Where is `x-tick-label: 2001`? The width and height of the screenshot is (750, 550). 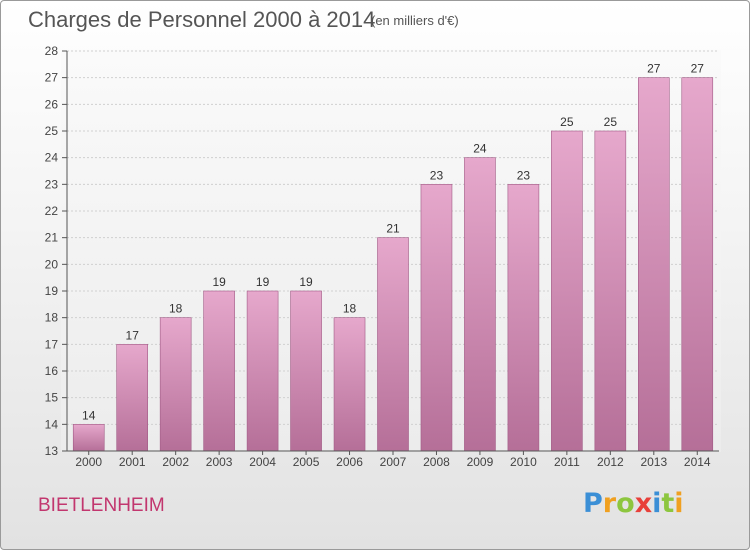
x-tick-label: 2001 is located at coordinates (132, 462).